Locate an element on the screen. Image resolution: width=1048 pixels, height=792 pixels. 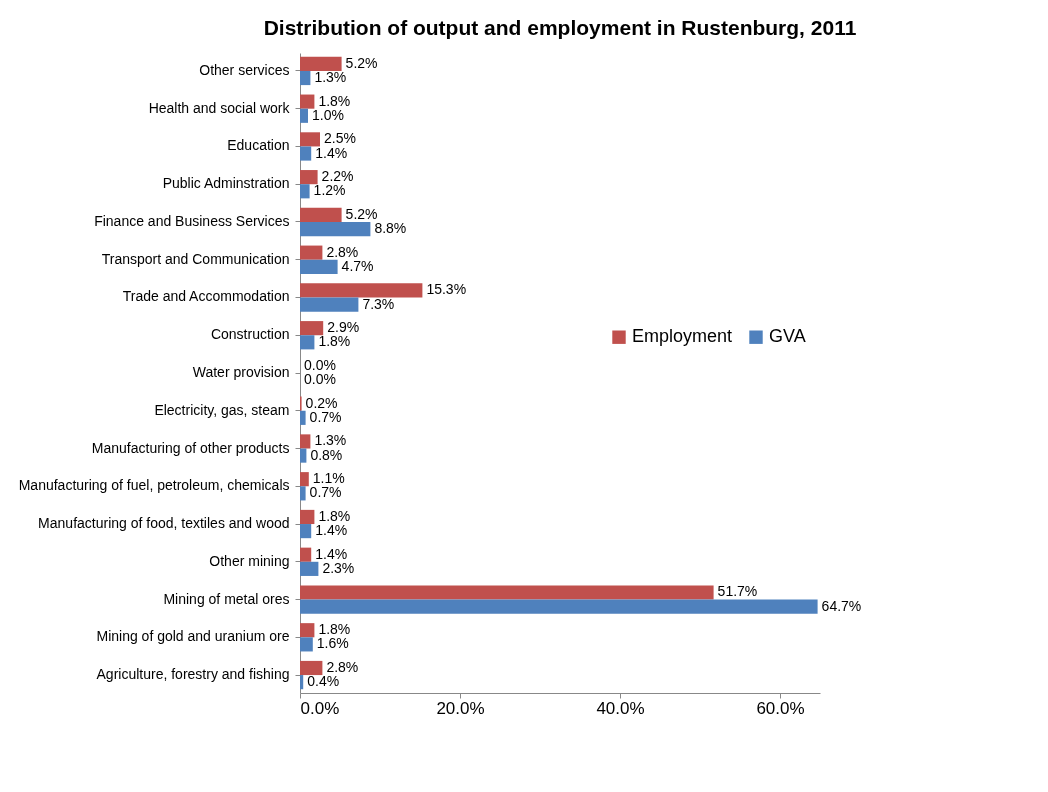
y-tick-label: Trade and Accommodation is located at coordinates (206, 296).